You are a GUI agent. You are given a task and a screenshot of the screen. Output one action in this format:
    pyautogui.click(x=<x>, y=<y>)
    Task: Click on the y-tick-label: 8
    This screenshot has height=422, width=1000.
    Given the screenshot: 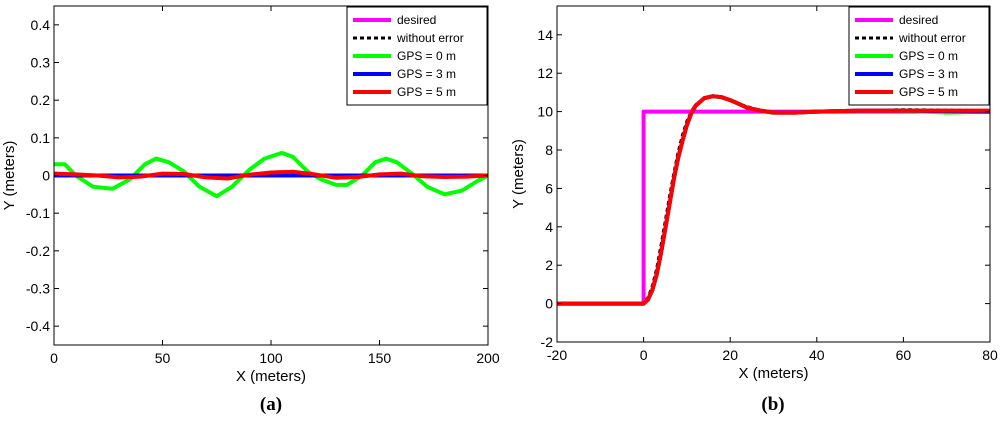 What is the action you would take?
    pyautogui.click(x=549, y=150)
    